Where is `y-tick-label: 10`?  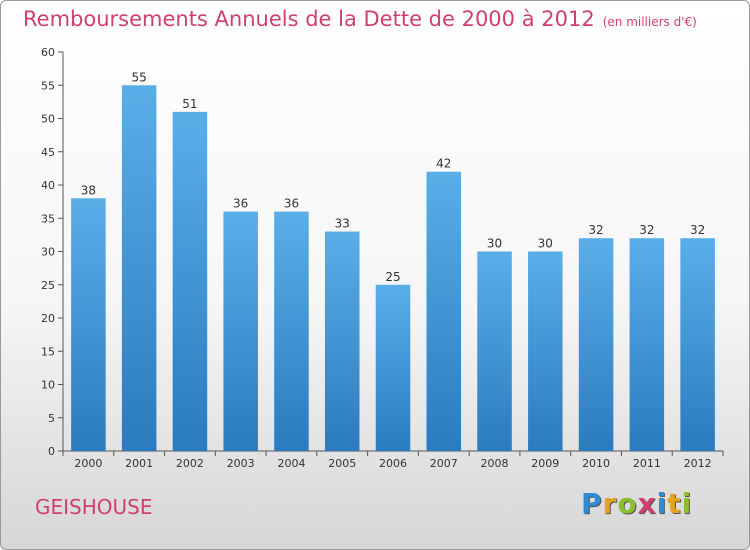 y-tick-label: 10 is located at coordinates (48, 385).